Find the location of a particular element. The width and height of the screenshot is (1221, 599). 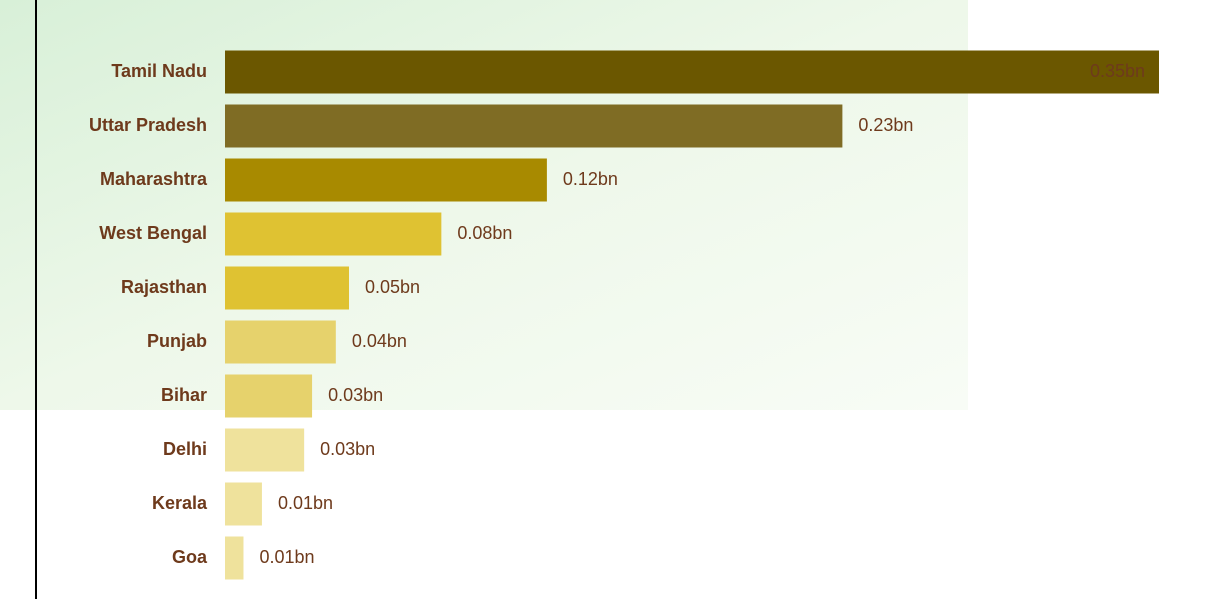

category-label: Maharashtra is located at coordinates (154, 179).